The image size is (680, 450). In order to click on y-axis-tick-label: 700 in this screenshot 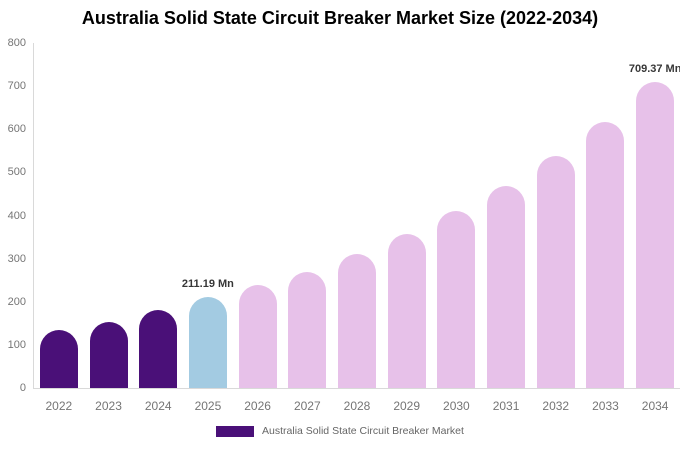, I will do `click(16, 86)`.